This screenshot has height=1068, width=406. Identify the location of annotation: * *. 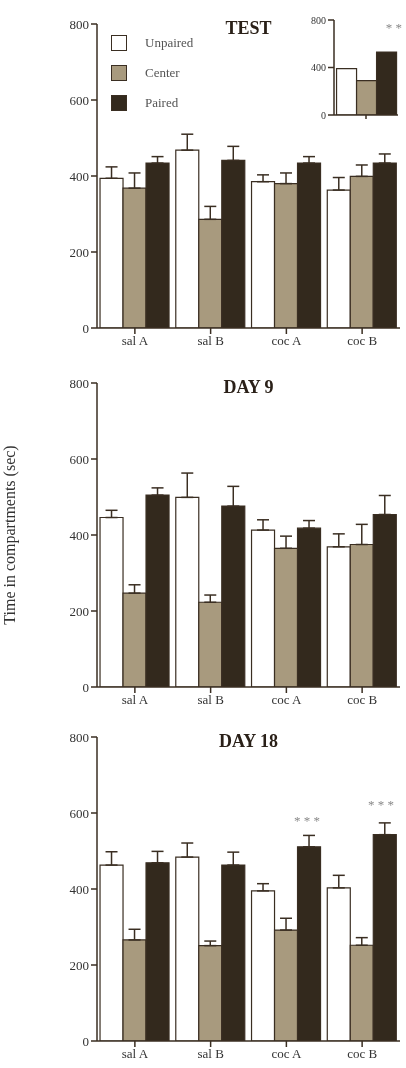
(393, 28).